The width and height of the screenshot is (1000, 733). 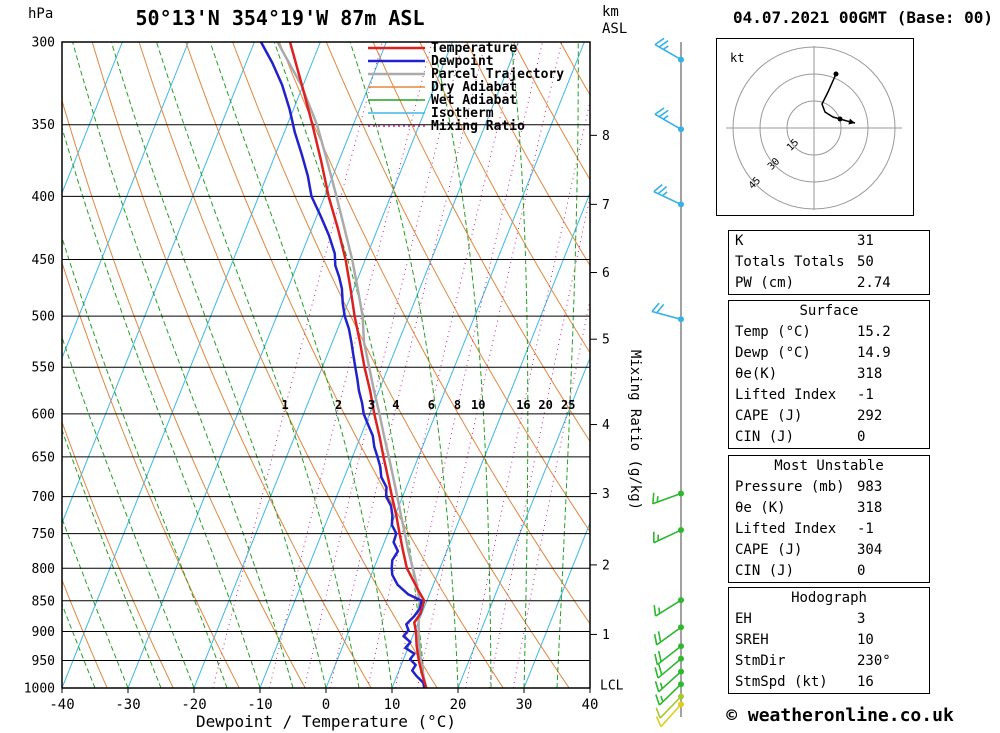 What do you see at coordinates (739, 241) in the screenshot?
I see `table-row-label: K` at bounding box center [739, 241].